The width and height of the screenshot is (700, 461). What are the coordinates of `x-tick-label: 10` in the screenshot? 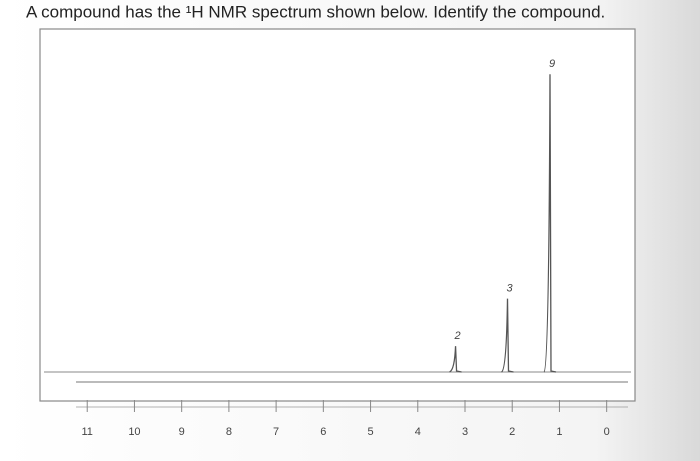 It's located at (134, 432).